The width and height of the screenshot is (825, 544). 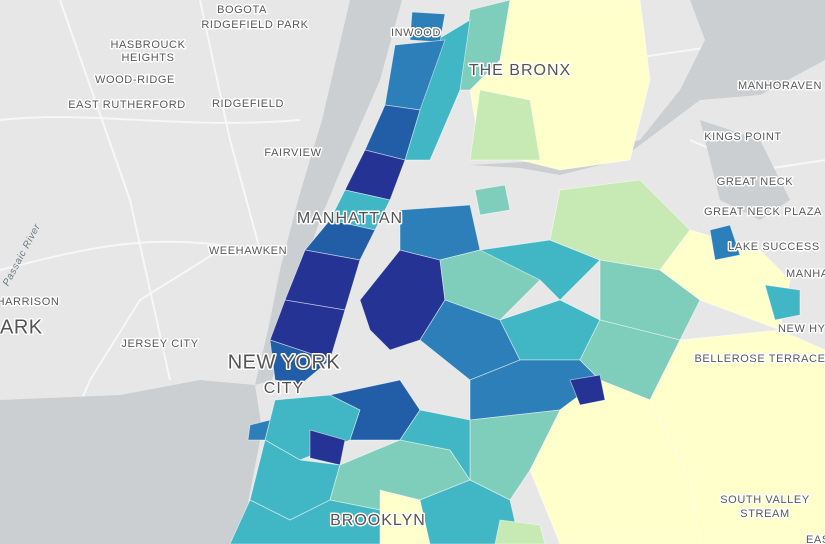 I want to click on place-label: RIDGEFIELD, so click(x=248, y=104).